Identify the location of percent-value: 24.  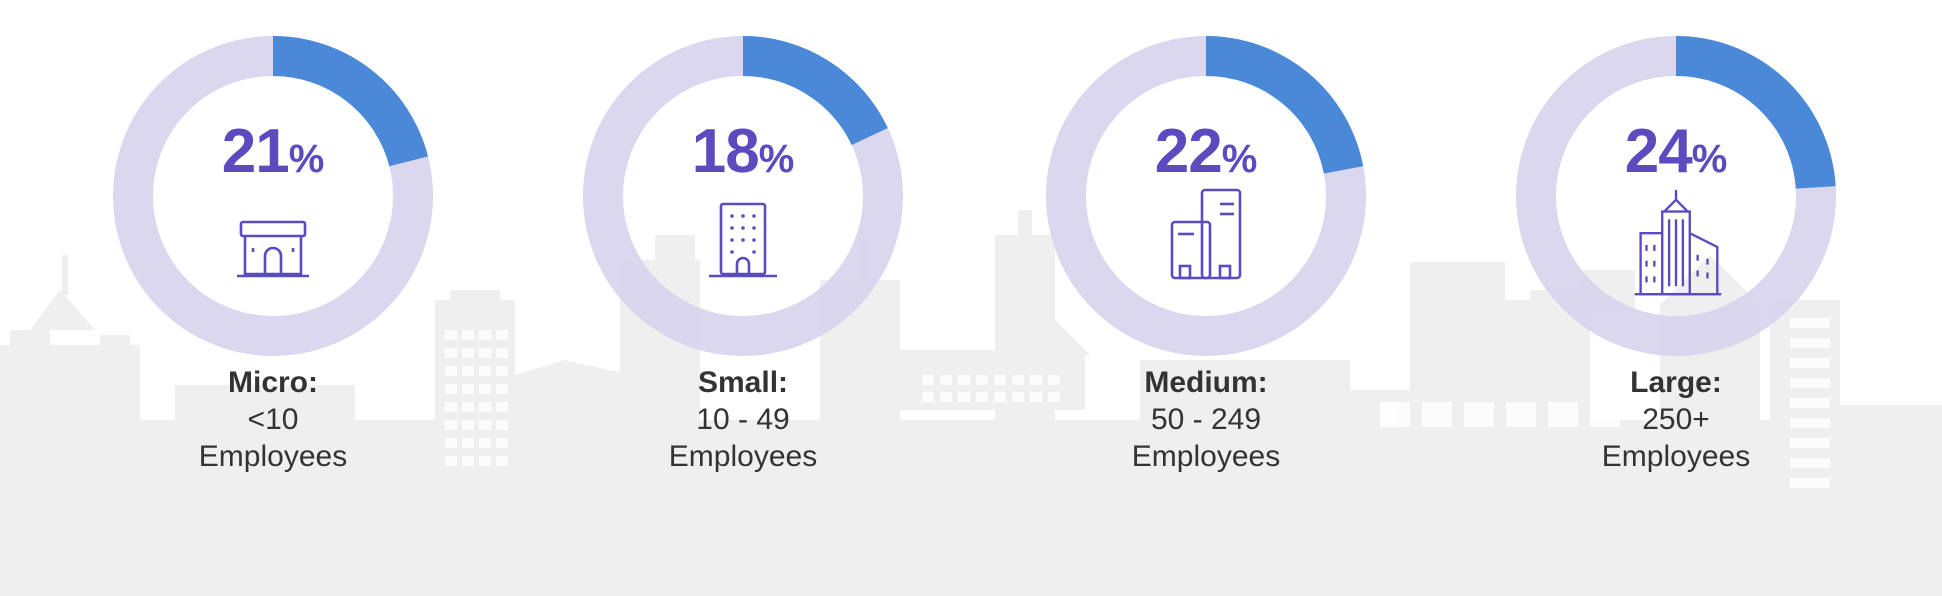
(1658, 151).